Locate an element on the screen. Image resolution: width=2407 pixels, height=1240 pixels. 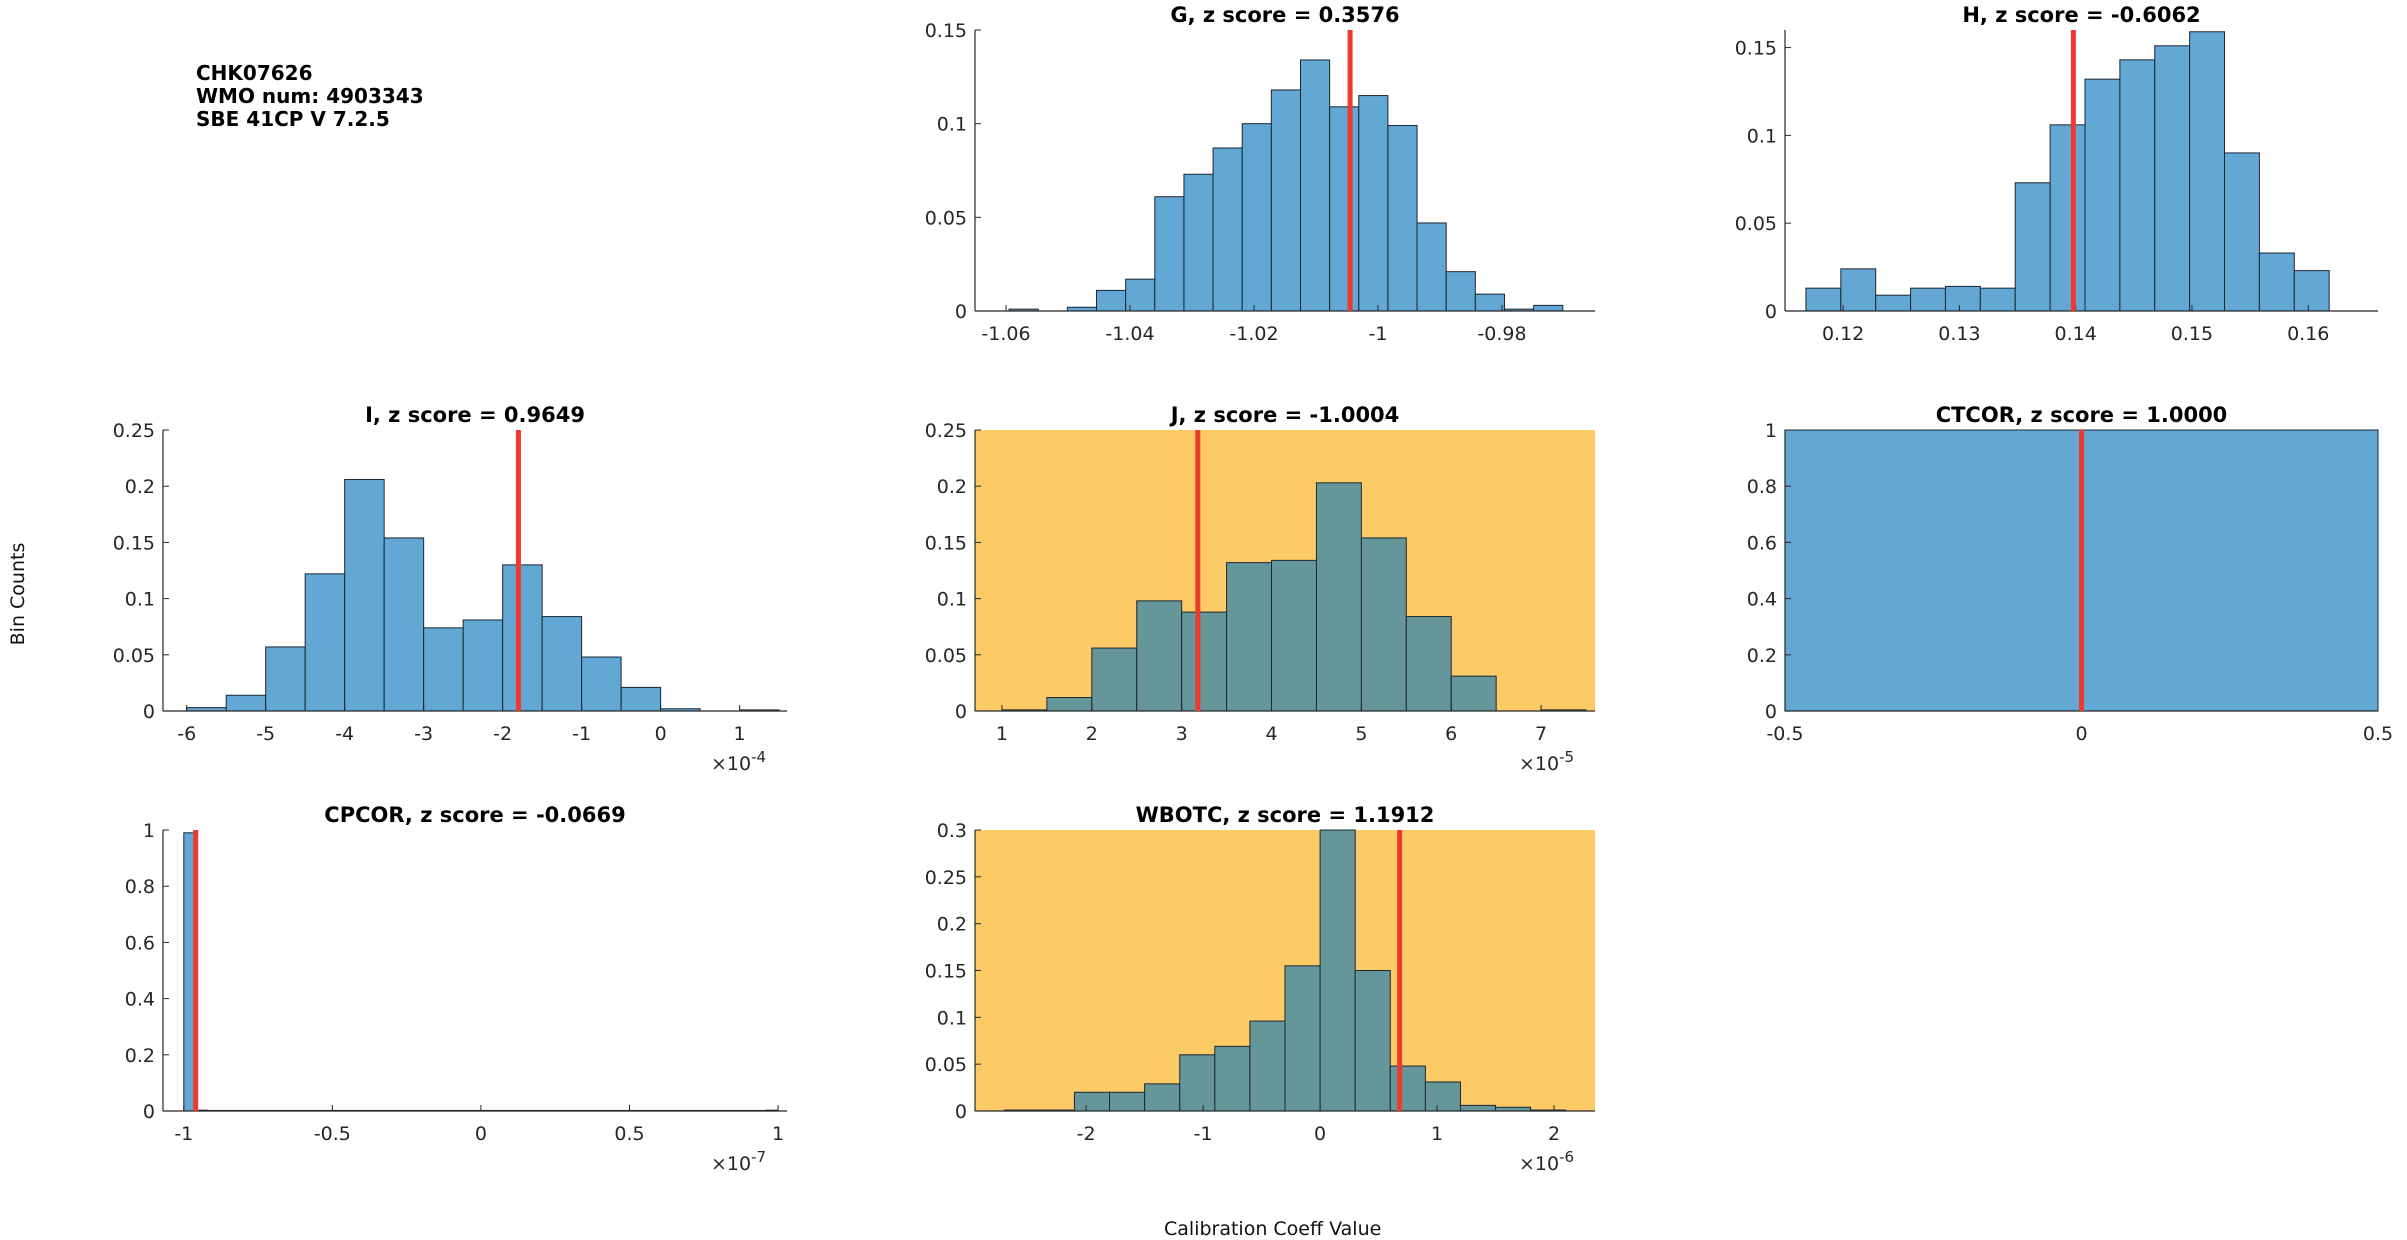
chart-h-ytick-label: 0 is located at coordinates (1771, 312).